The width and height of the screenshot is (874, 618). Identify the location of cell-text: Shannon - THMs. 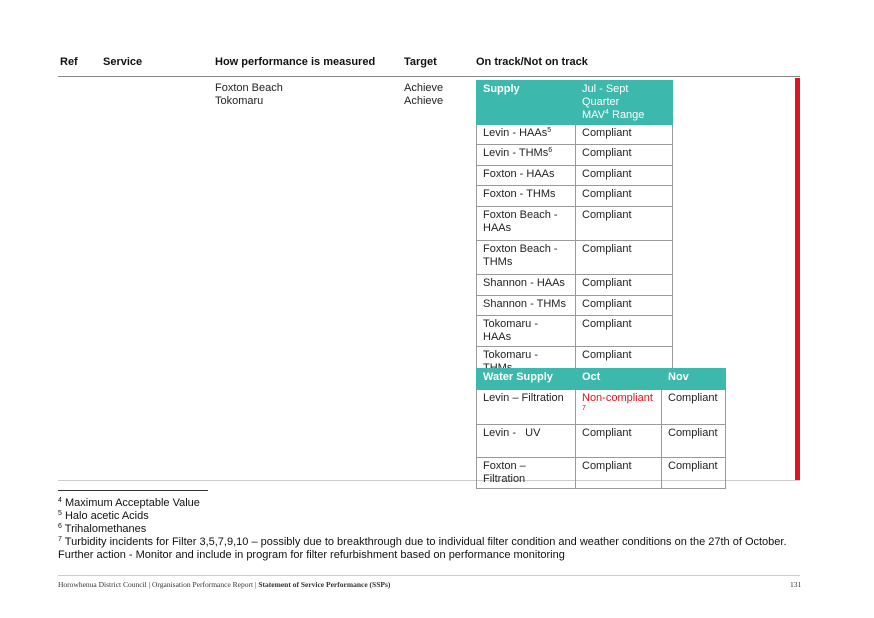
(524, 304).